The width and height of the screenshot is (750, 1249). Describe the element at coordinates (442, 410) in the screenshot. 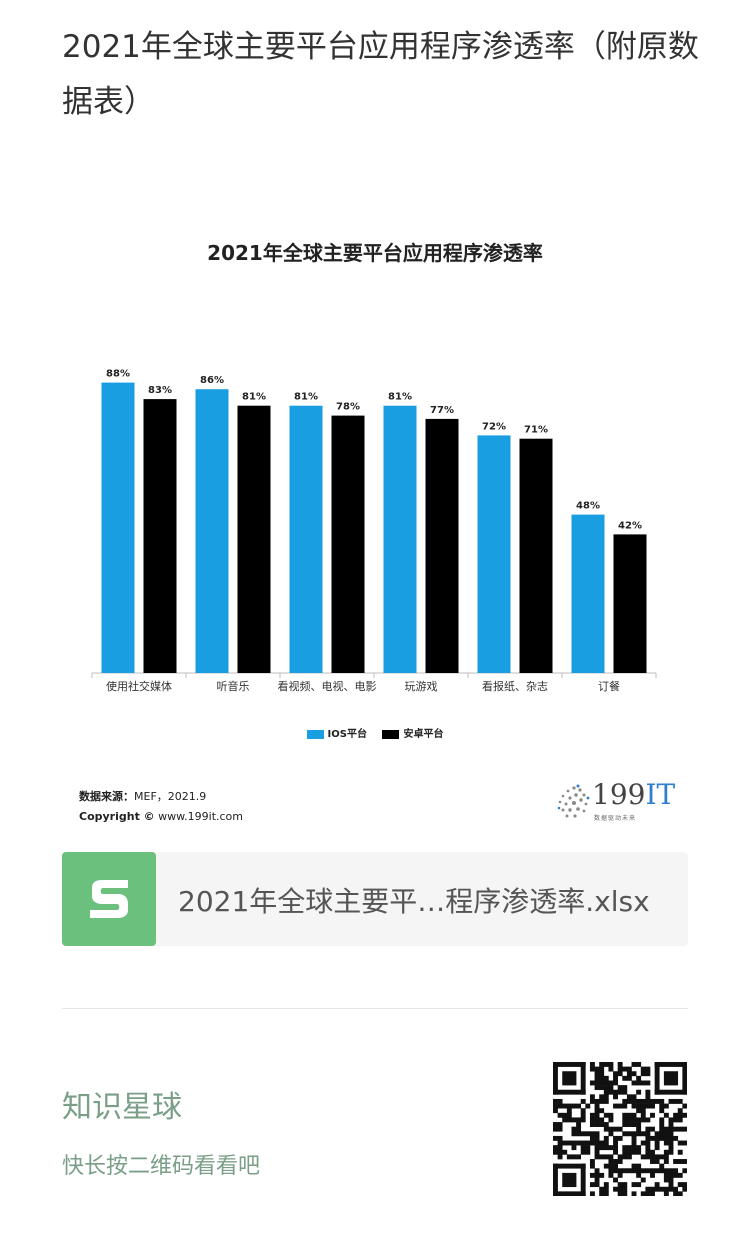

I see `data-label: 77%` at that location.